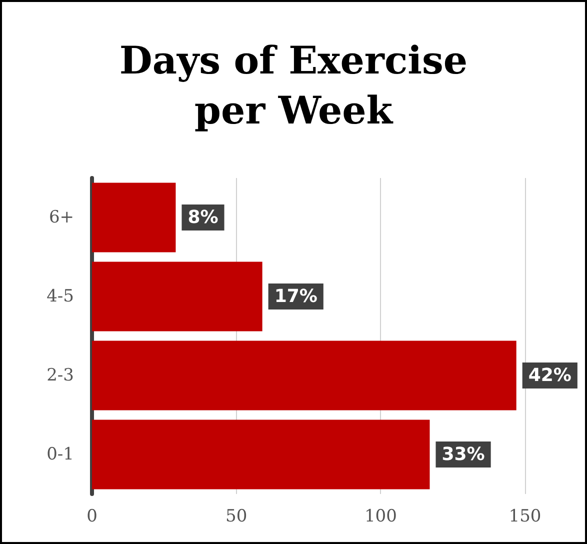  I want to click on x-tick-label: 100, so click(380, 516).